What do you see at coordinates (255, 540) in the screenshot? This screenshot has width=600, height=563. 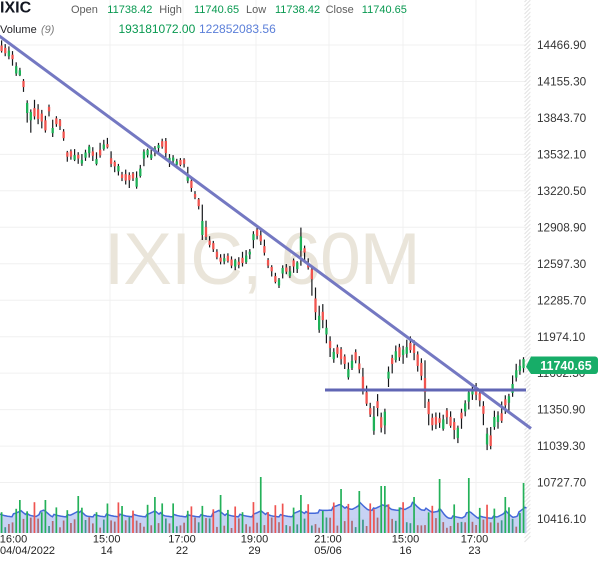 I see `svg-text: 19:00` at bounding box center [255, 540].